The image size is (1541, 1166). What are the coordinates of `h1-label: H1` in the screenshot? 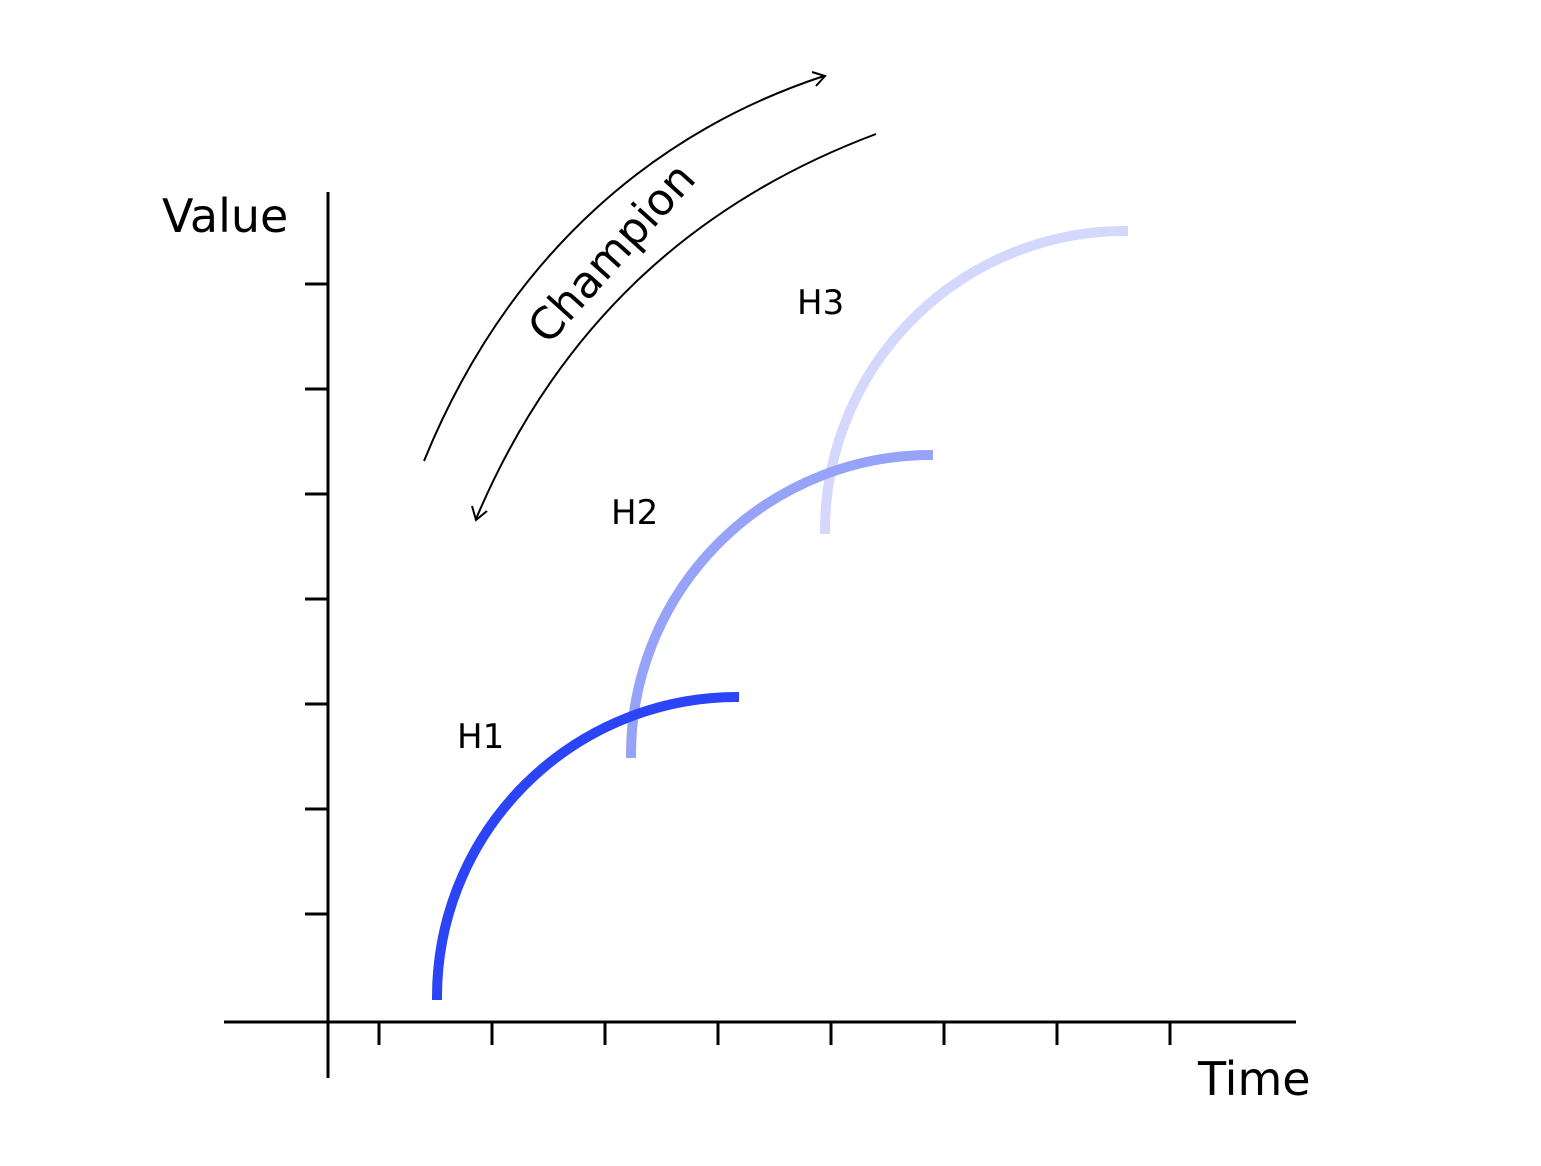 It's located at (480, 737).